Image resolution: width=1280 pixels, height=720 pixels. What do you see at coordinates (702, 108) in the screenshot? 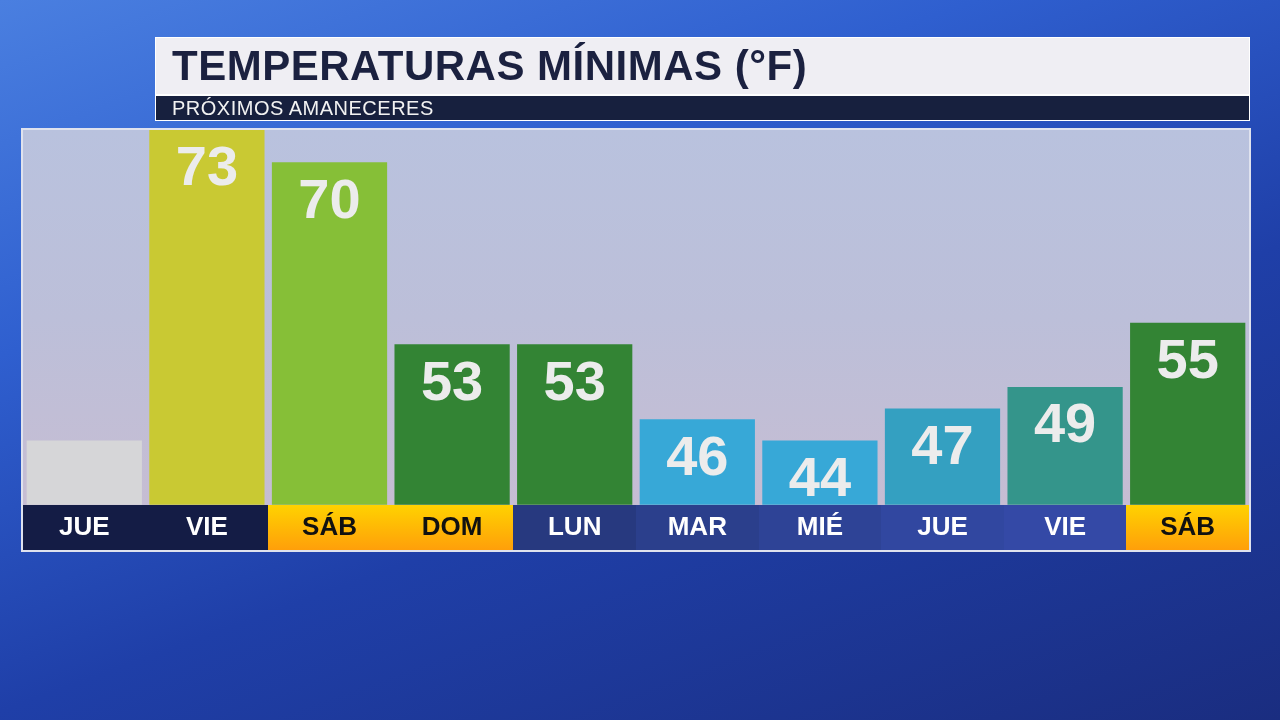
I see `subtitle-banner: PRÓXIMOS AMANECERES` at bounding box center [702, 108].